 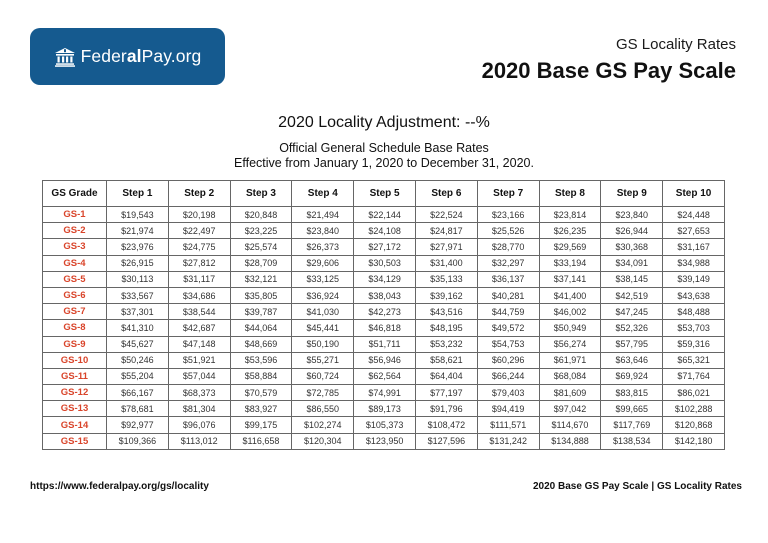 What do you see at coordinates (261, 214) in the screenshot?
I see `salary-cell: $20,848` at bounding box center [261, 214].